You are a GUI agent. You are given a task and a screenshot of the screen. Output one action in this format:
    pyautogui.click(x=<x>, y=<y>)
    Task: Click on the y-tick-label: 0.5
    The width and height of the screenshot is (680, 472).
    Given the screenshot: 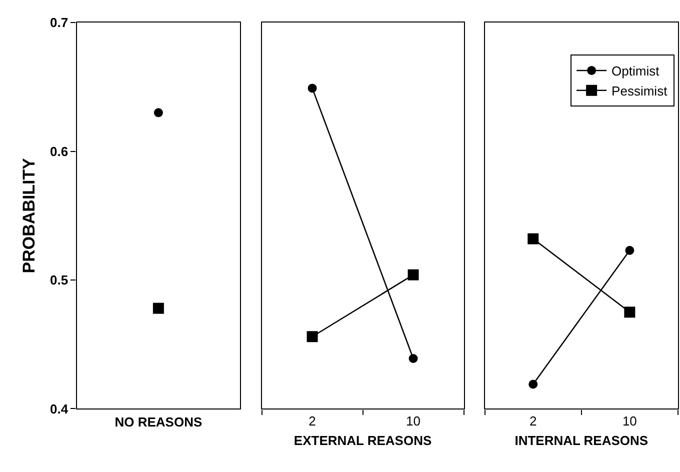 What is the action you would take?
    pyautogui.click(x=59, y=280)
    